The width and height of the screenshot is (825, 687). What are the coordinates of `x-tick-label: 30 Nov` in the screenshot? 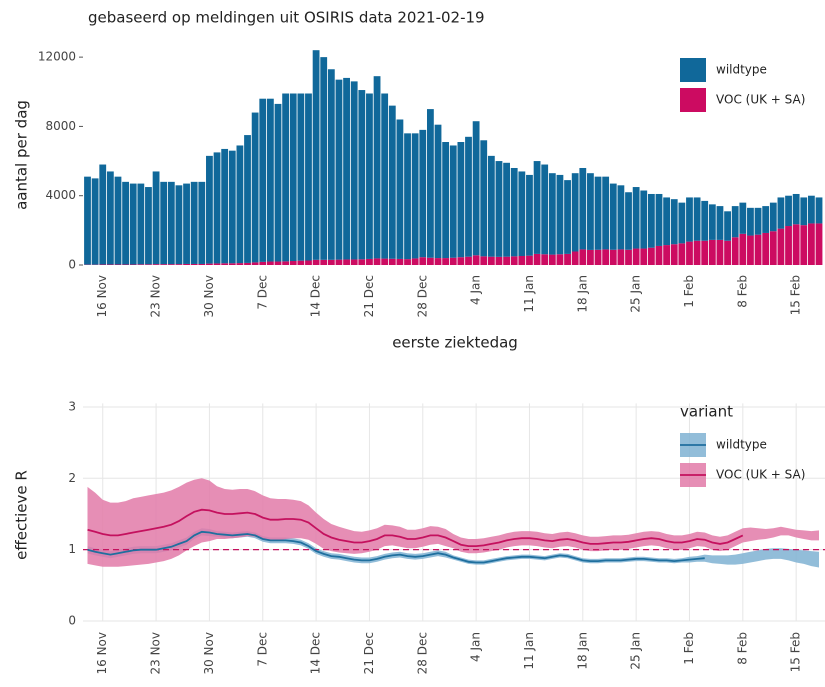 It's located at (209, 653).